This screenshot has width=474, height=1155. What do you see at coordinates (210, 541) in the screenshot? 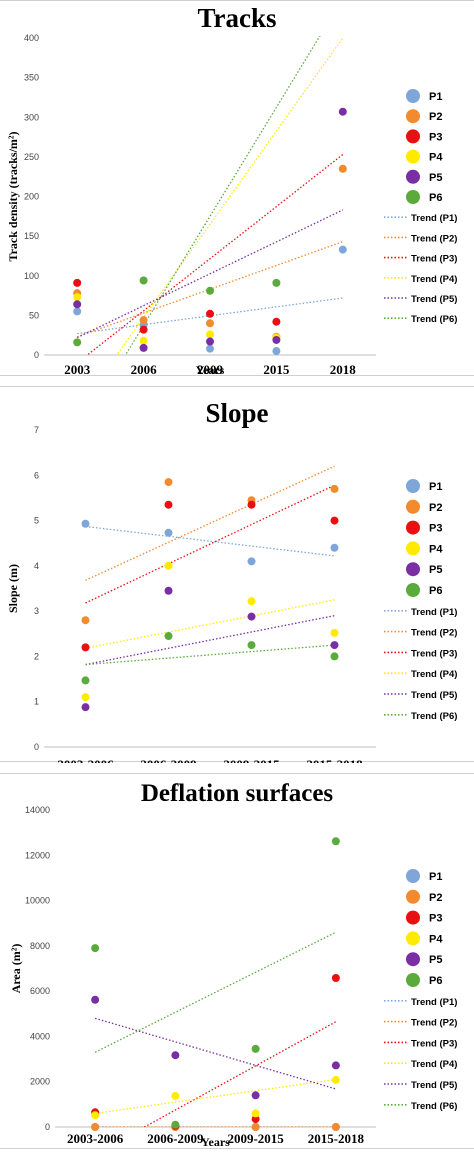
I see `trendline-p1` at bounding box center [210, 541].